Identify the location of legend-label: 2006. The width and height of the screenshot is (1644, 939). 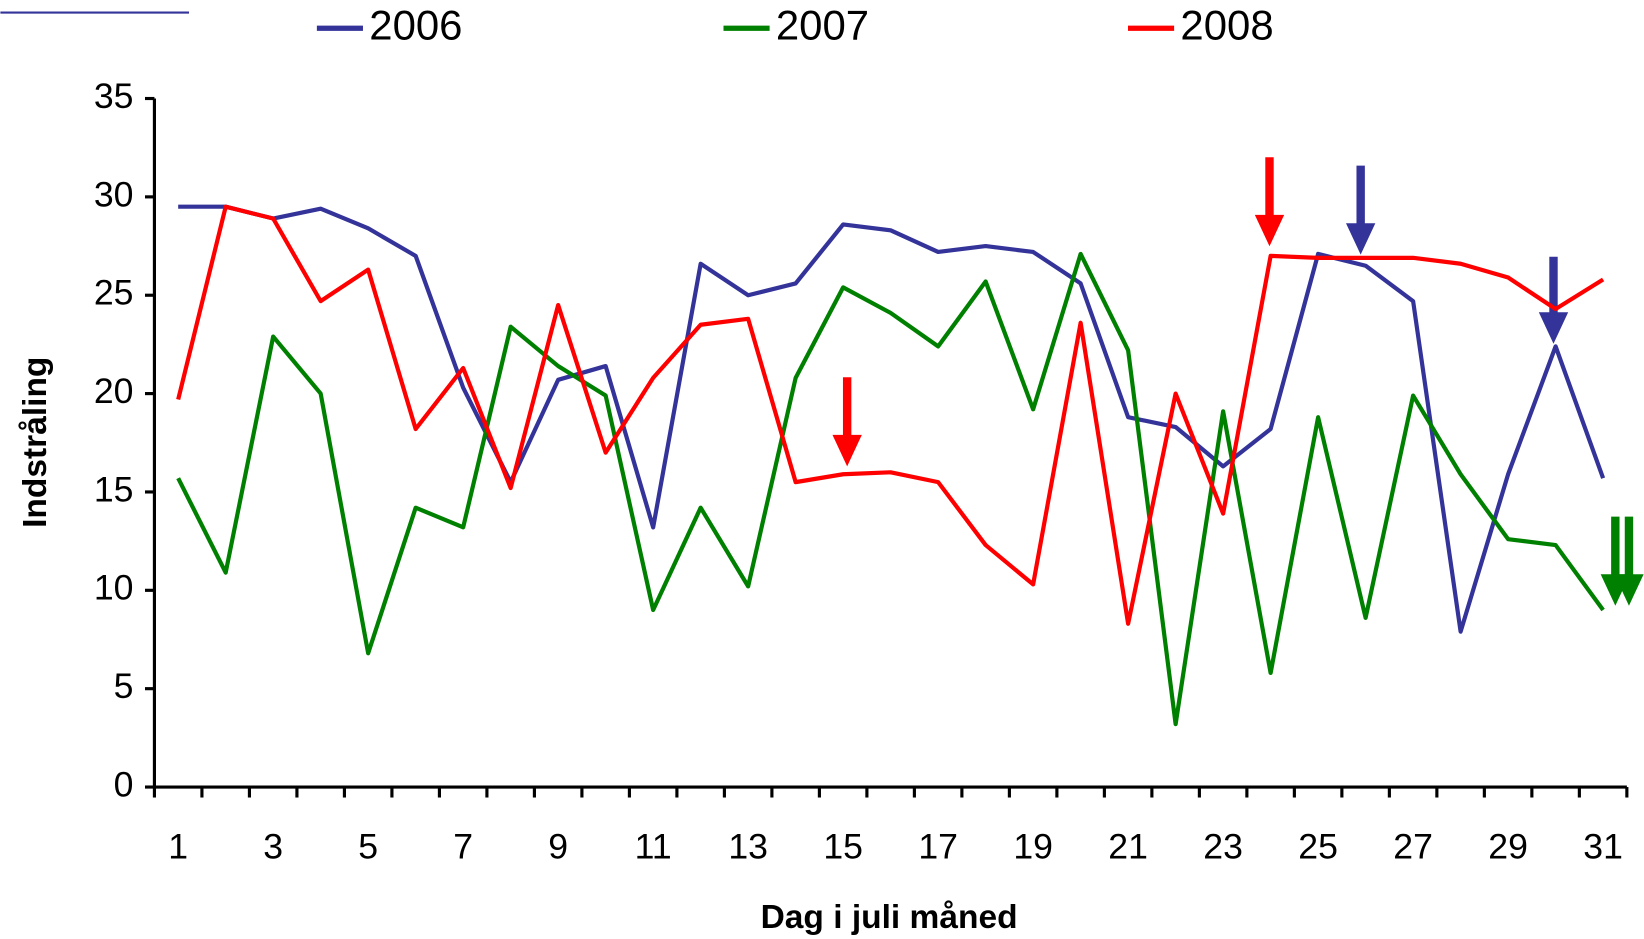
(415, 24).